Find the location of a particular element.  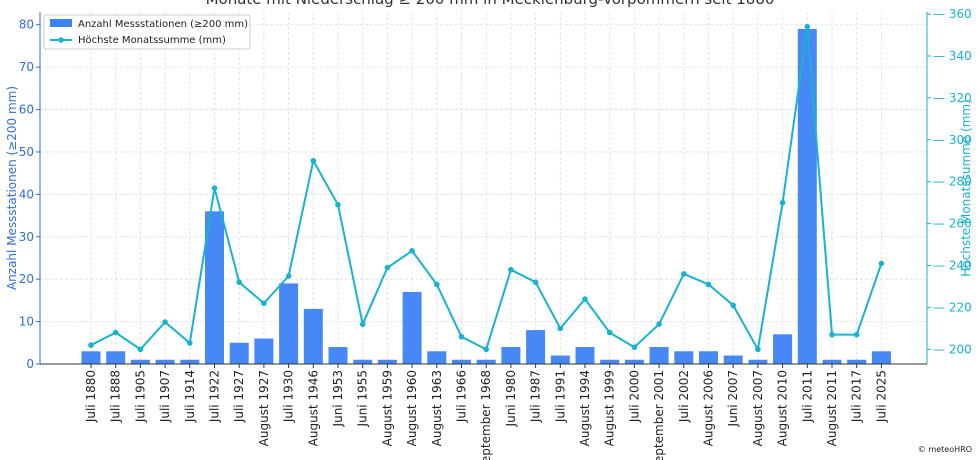

x-tick-label: Juni 1955 is located at coordinates (363, 398).